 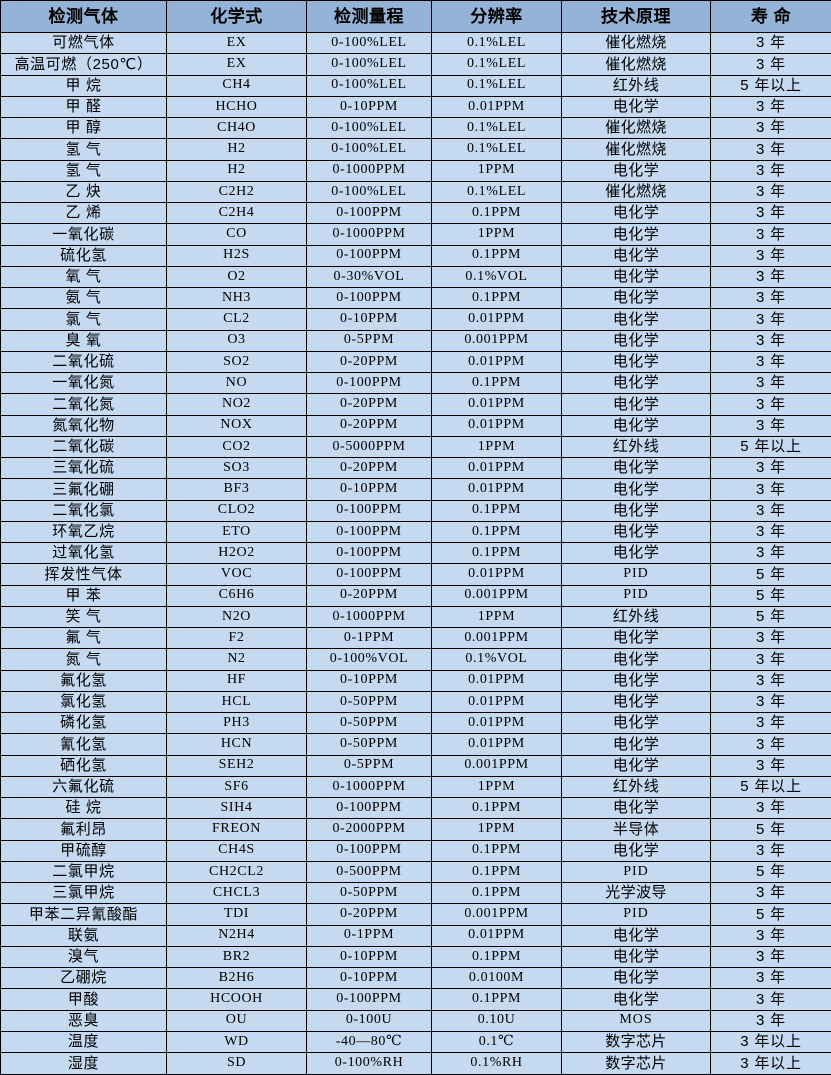 What do you see at coordinates (83, 170) in the screenshot?
I see `cell-gas-name: 氢 气` at bounding box center [83, 170].